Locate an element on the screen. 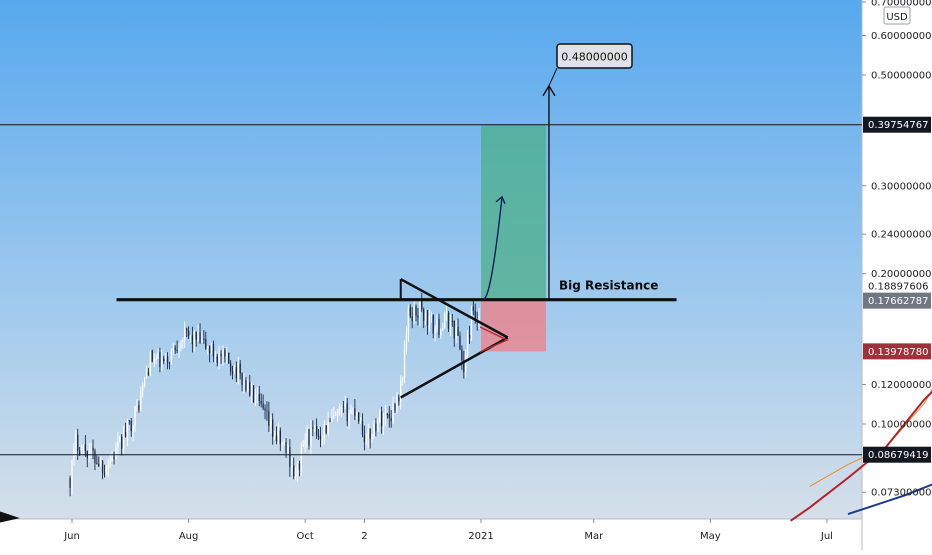 The image size is (932, 555). scroll-marker-icon is located at coordinates (10, 517).